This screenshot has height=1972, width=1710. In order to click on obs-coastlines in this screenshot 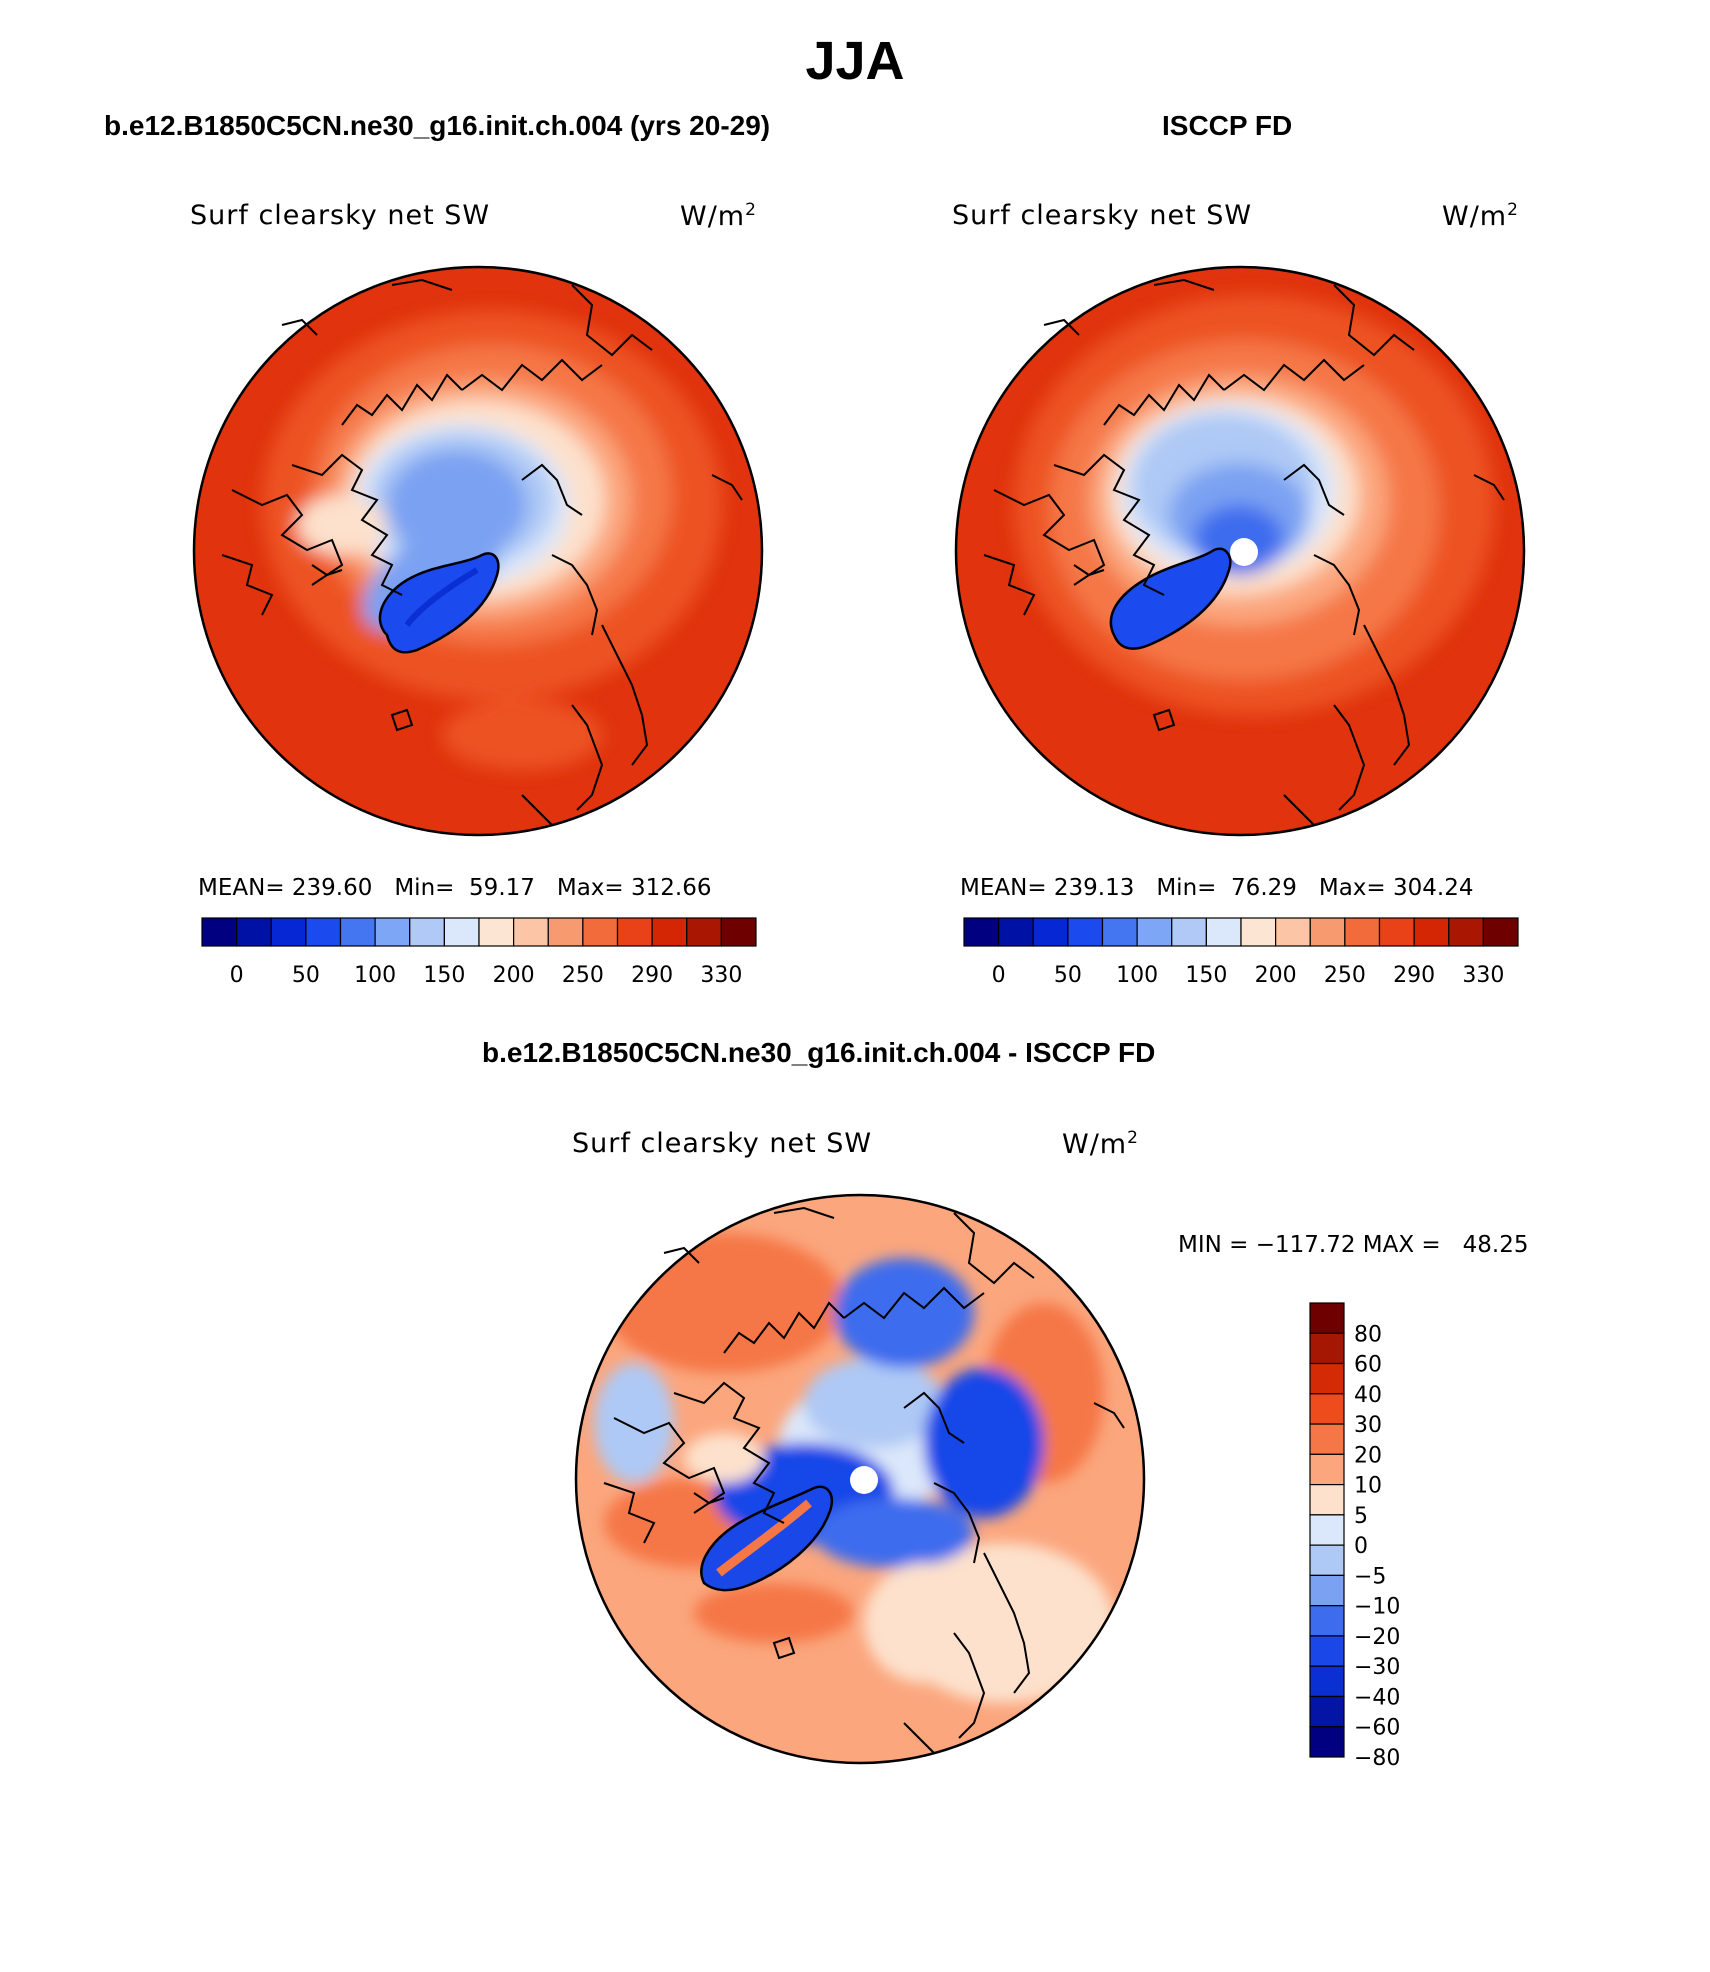, I will do `click(1244, 552)`.